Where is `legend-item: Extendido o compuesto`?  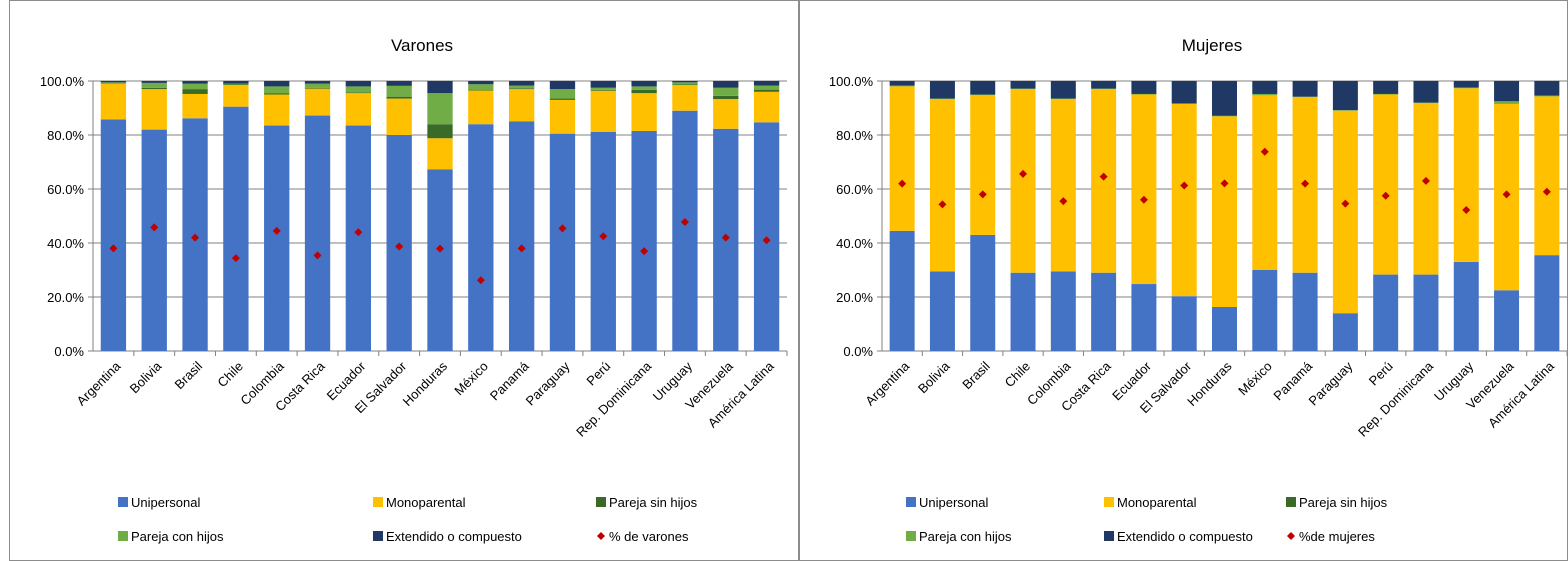 legend-item: Extendido o compuesto is located at coordinates (1178, 536).